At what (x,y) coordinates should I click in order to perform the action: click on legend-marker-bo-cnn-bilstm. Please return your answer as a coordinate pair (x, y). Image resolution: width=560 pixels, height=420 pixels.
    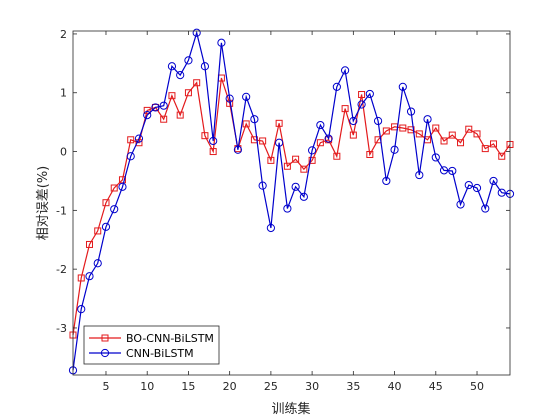
    Looking at the image, I should click on (105, 338).